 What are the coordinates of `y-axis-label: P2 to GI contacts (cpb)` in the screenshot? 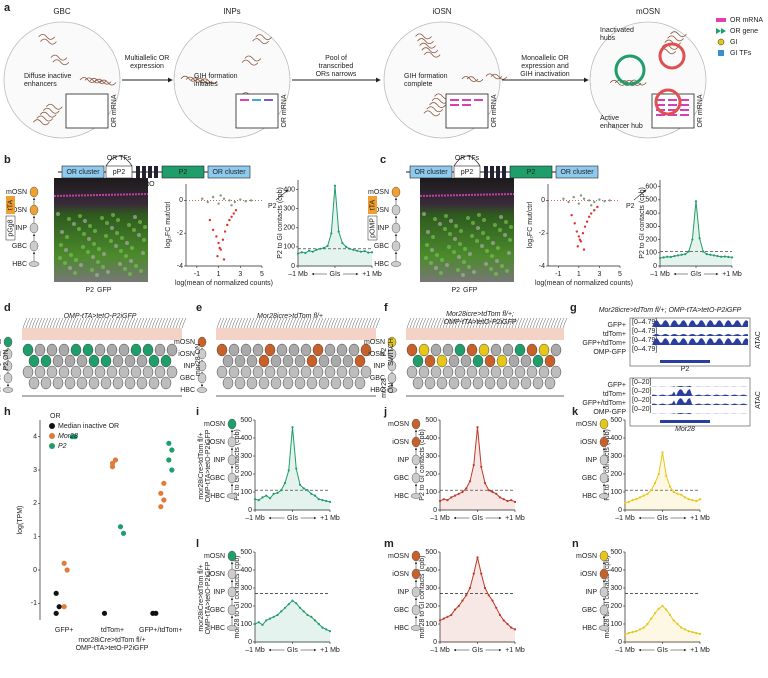 It's located at (422, 465).